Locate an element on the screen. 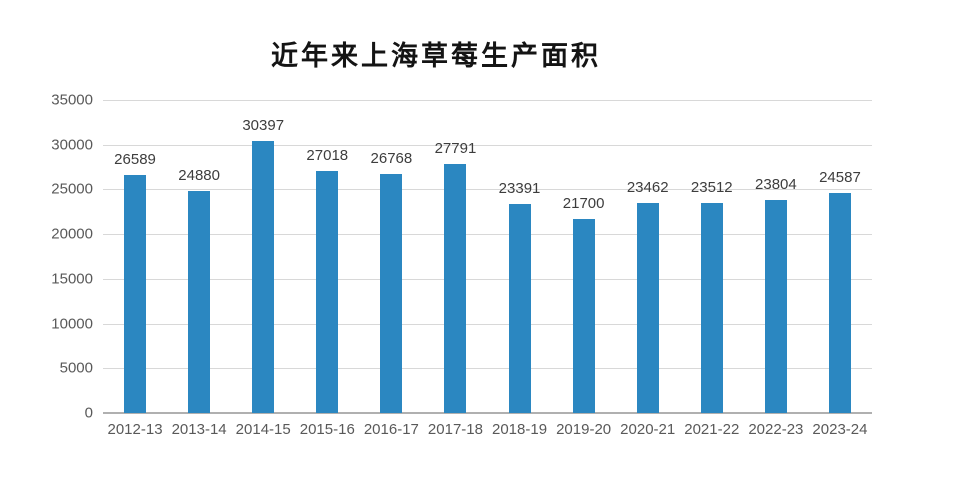  x-axis-tick-label: 2015-16 is located at coordinates (327, 429).